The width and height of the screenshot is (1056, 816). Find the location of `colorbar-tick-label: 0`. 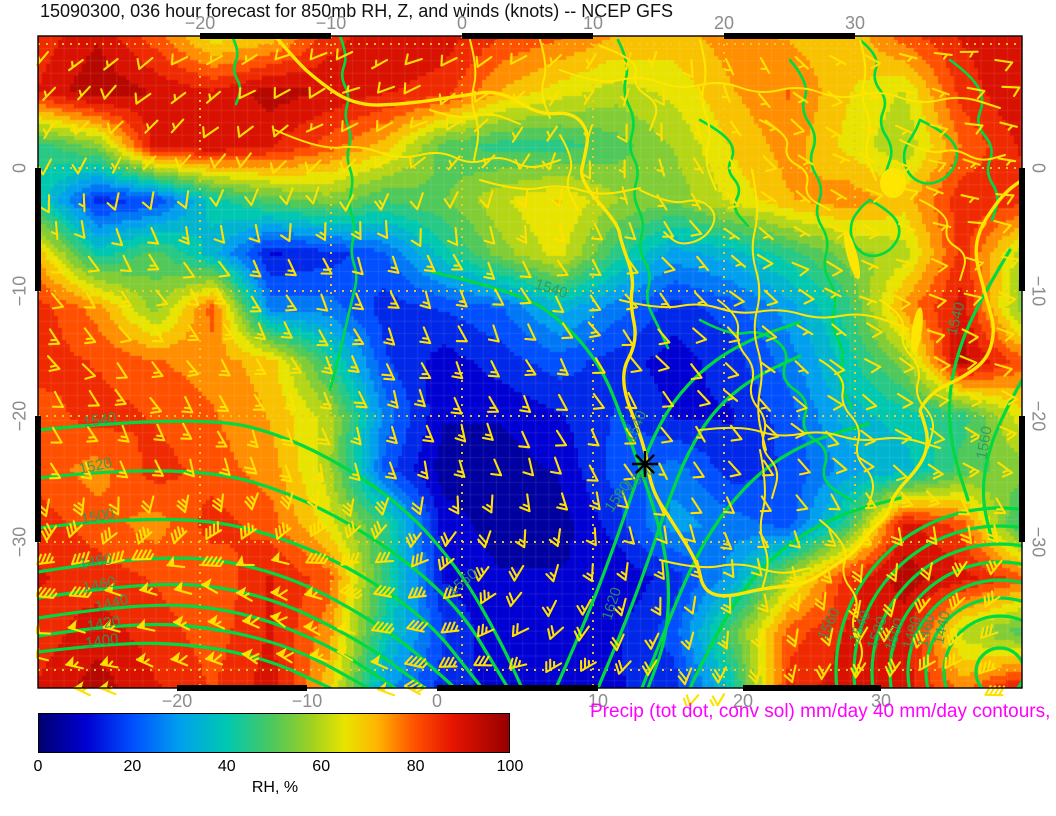

colorbar-tick-label: 0 is located at coordinates (38, 766).